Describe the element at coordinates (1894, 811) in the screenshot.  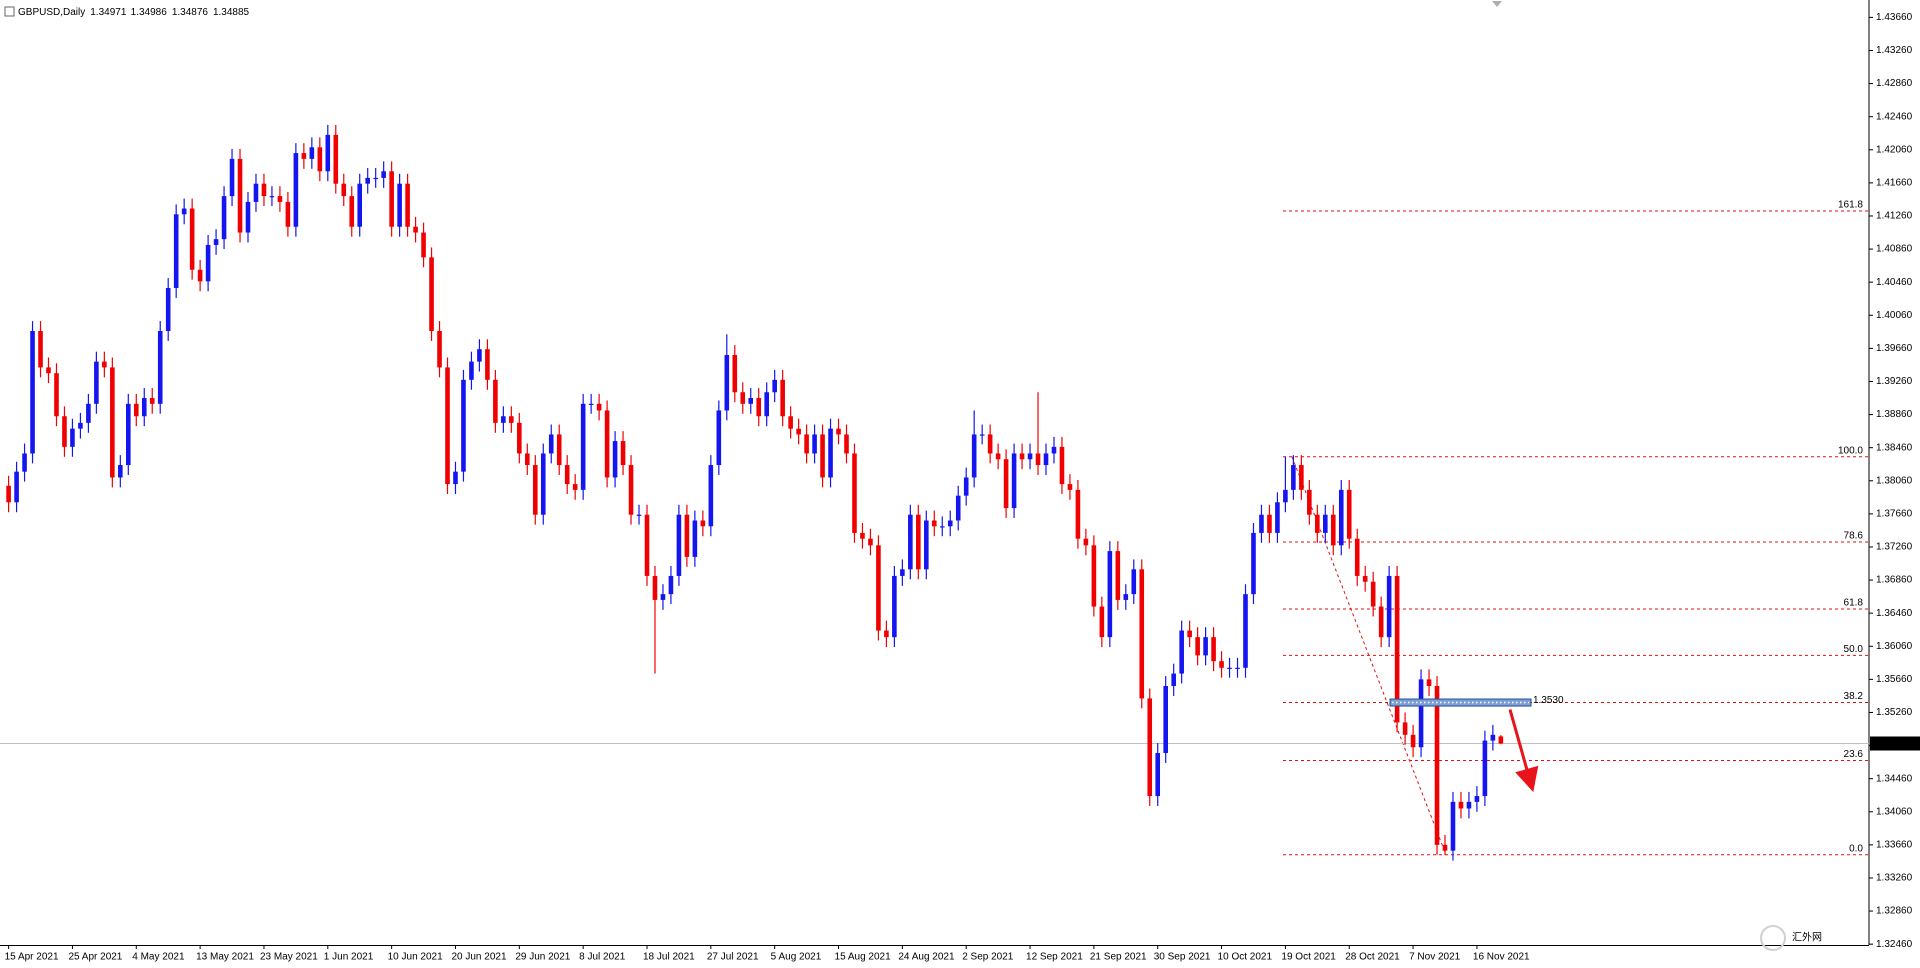
I see `y-tick-label: 1.34060` at that location.